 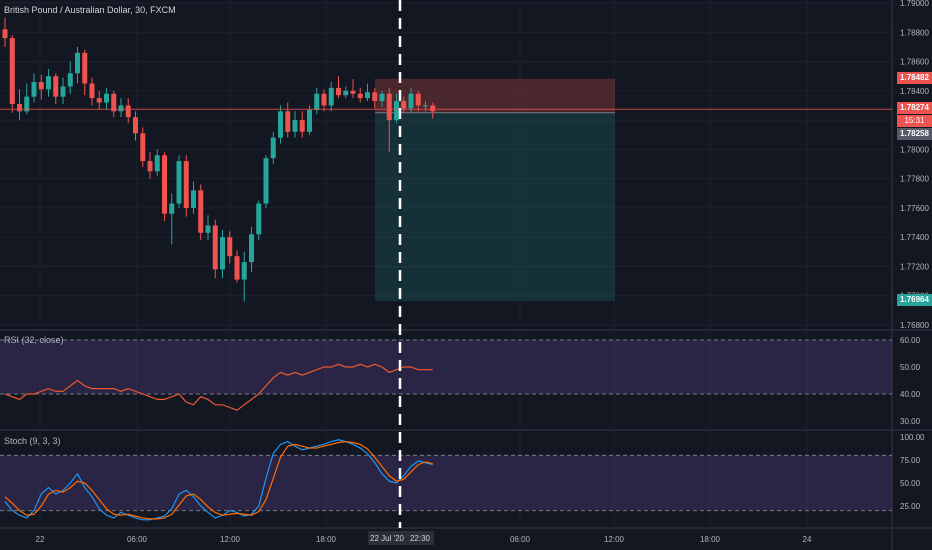 What do you see at coordinates (914, 179) in the screenshot?
I see `price-tick: 1.77800` at bounding box center [914, 179].